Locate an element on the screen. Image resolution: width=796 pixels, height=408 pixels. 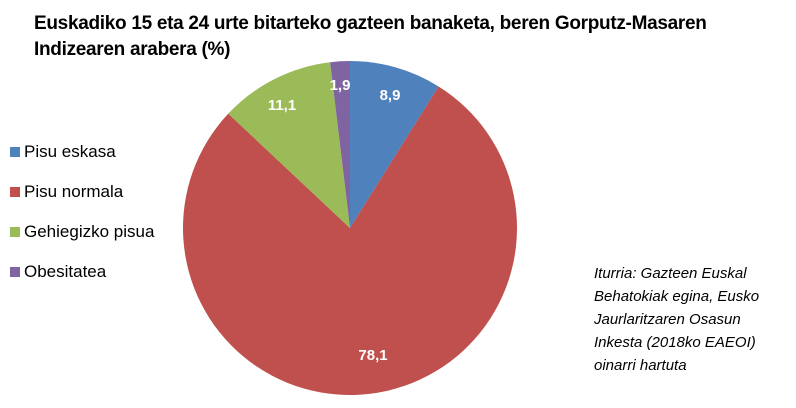
legend-label: Obesitatea is located at coordinates (65, 271).